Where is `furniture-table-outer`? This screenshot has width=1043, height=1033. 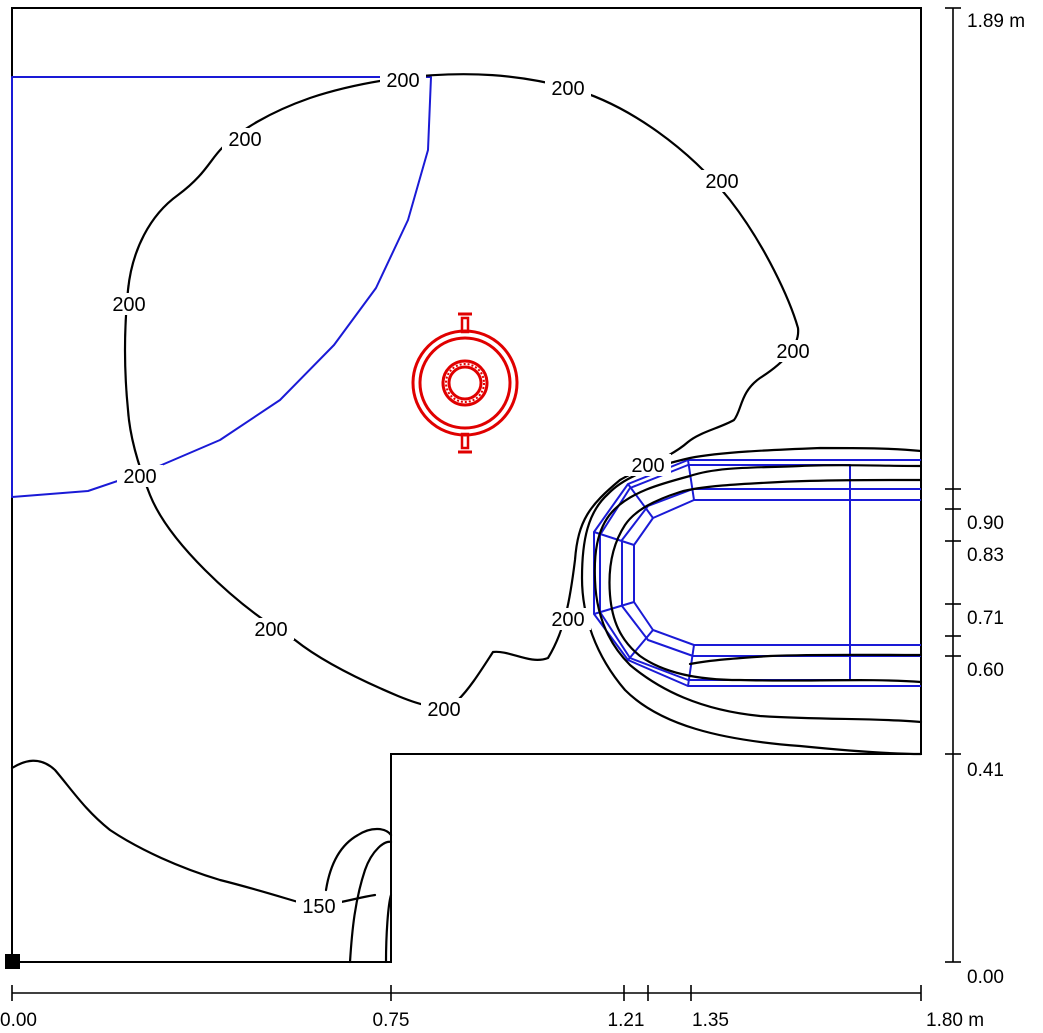
furniture-table-outer is located at coordinates (757, 573).